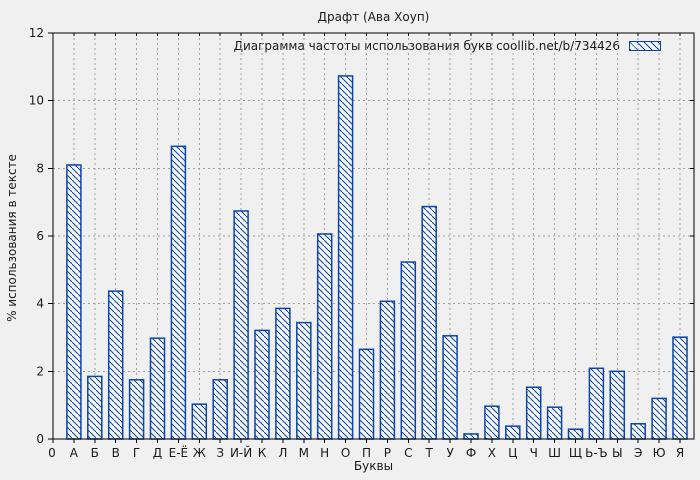  What do you see at coordinates (74, 453) in the screenshot?
I see `x-tick-label: А` at bounding box center [74, 453].